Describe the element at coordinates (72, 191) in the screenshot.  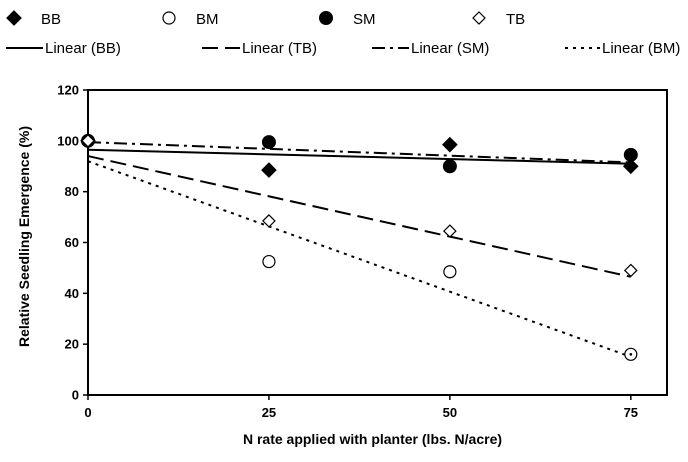
I see `y-tick-label: 80` at that location.